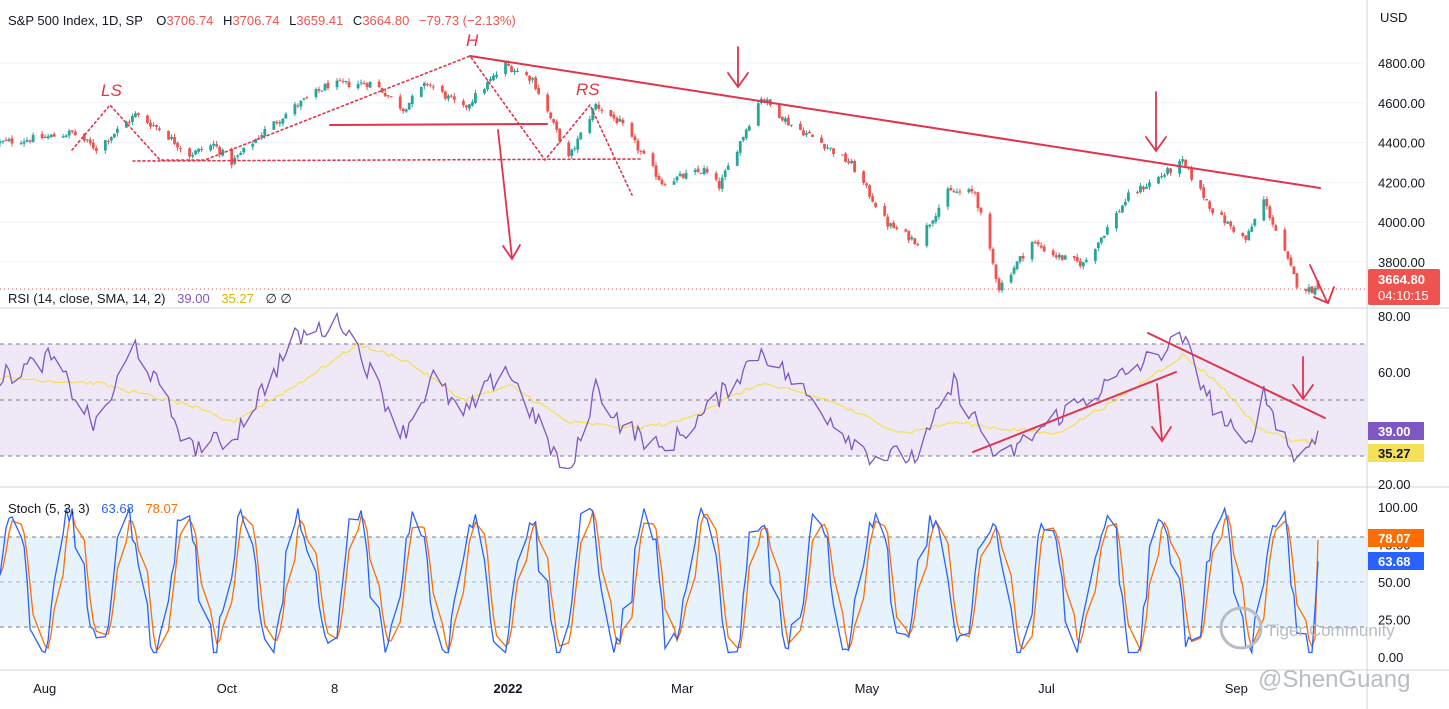  What do you see at coordinates (1398, 507) in the screenshot?
I see `stoch-tick: 100.00` at bounding box center [1398, 507].